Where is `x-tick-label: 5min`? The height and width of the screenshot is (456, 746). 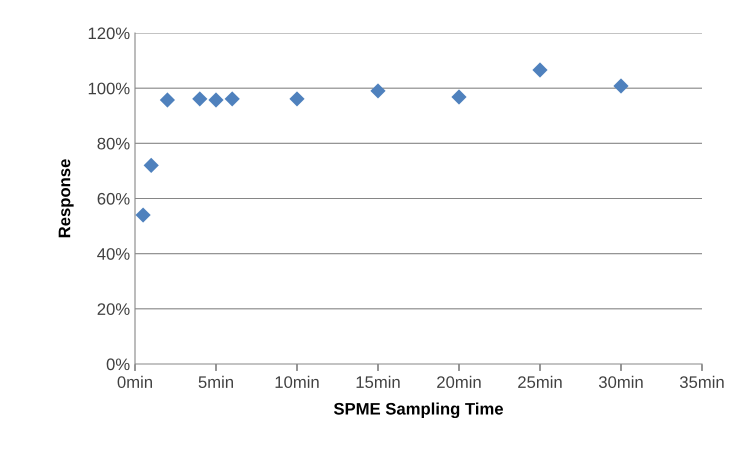
x-tick-label: 5min is located at coordinates (215, 382).